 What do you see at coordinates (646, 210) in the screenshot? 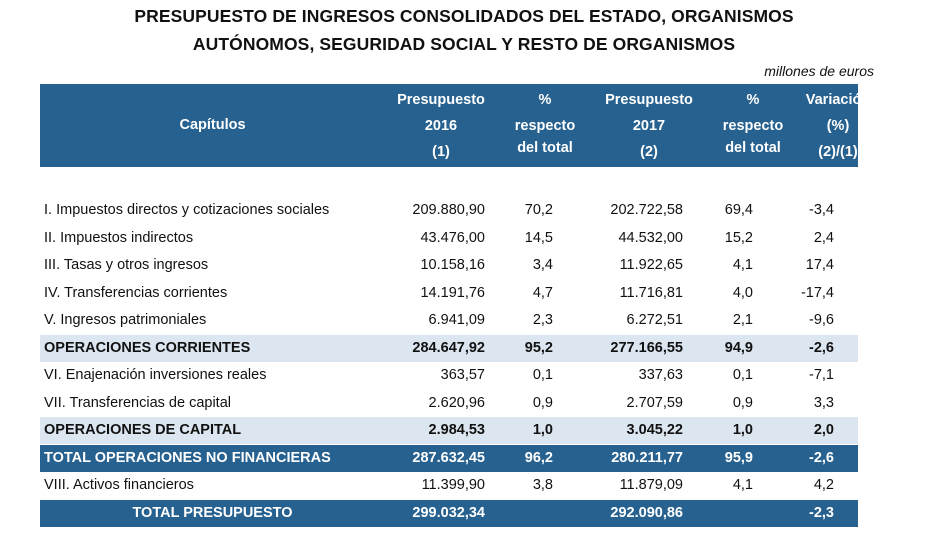
I see `cell-presupuesto-2017: 202.722,58` at bounding box center [646, 210].